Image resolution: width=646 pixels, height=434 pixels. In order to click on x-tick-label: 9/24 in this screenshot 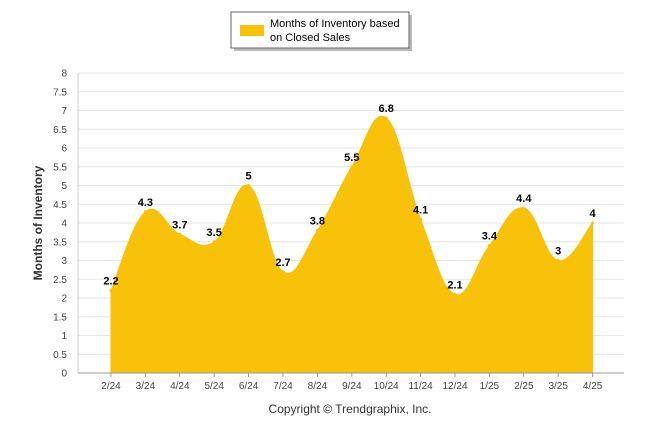, I will do `click(352, 386)`.